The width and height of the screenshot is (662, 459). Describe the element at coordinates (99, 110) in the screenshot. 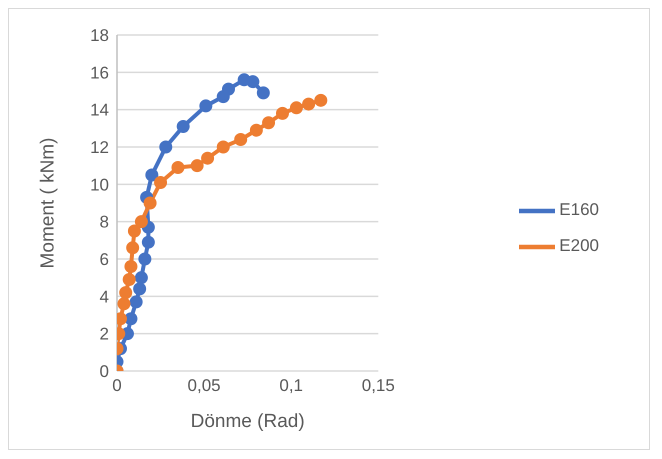

I see `y-tick-label: 14` at that location.